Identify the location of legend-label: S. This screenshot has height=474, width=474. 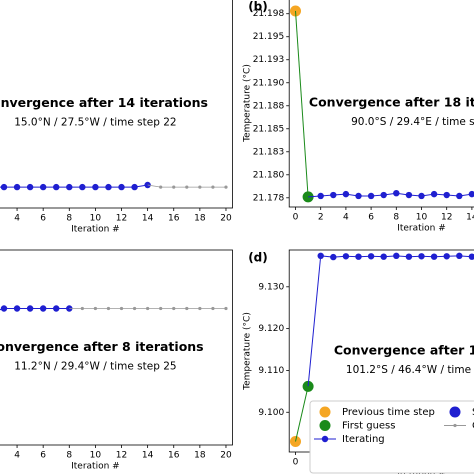
(473, 412).